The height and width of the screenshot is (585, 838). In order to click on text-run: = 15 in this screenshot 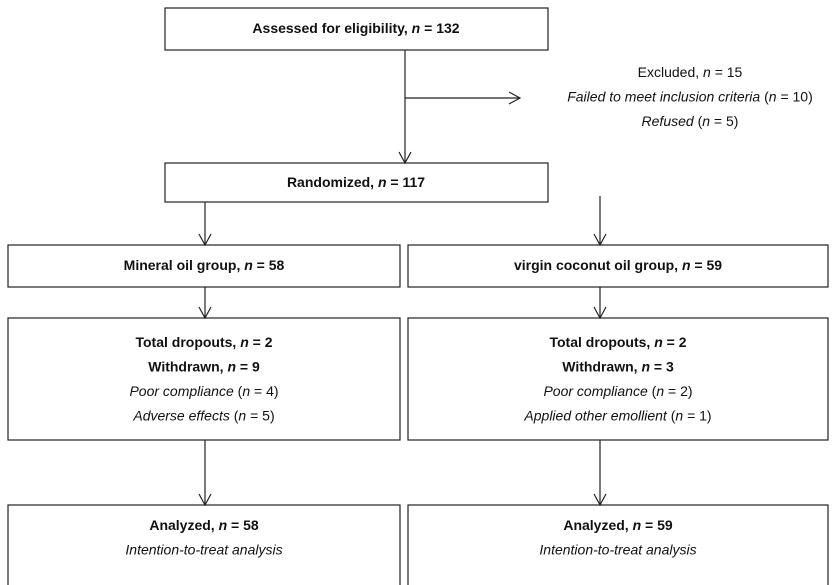, I will do `click(727, 72)`.